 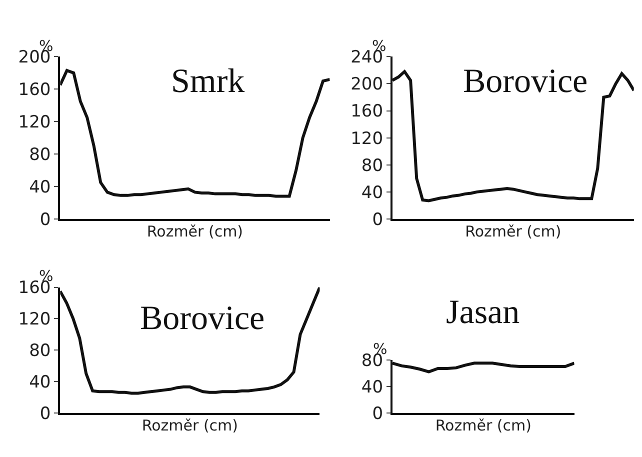 What do you see at coordinates (367, 84) in the screenshot?
I see `y-tick-label: 200` at bounding box center [367, 84].